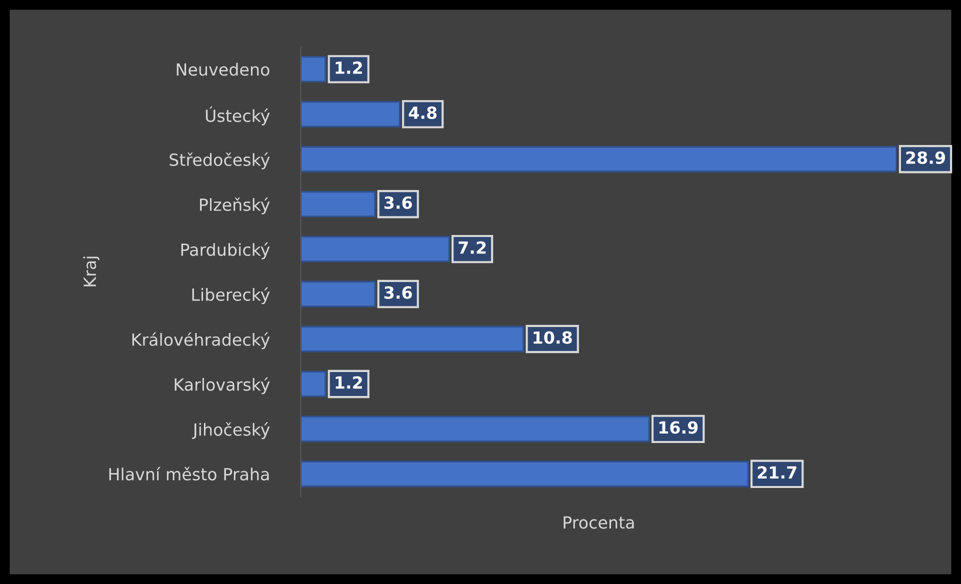 The height and width of the screenshot is (584, 961). What do you see at coordinates (472, 247) in the screenshot?
I see `data-label: 7.2` at bounding box center [472, 247].